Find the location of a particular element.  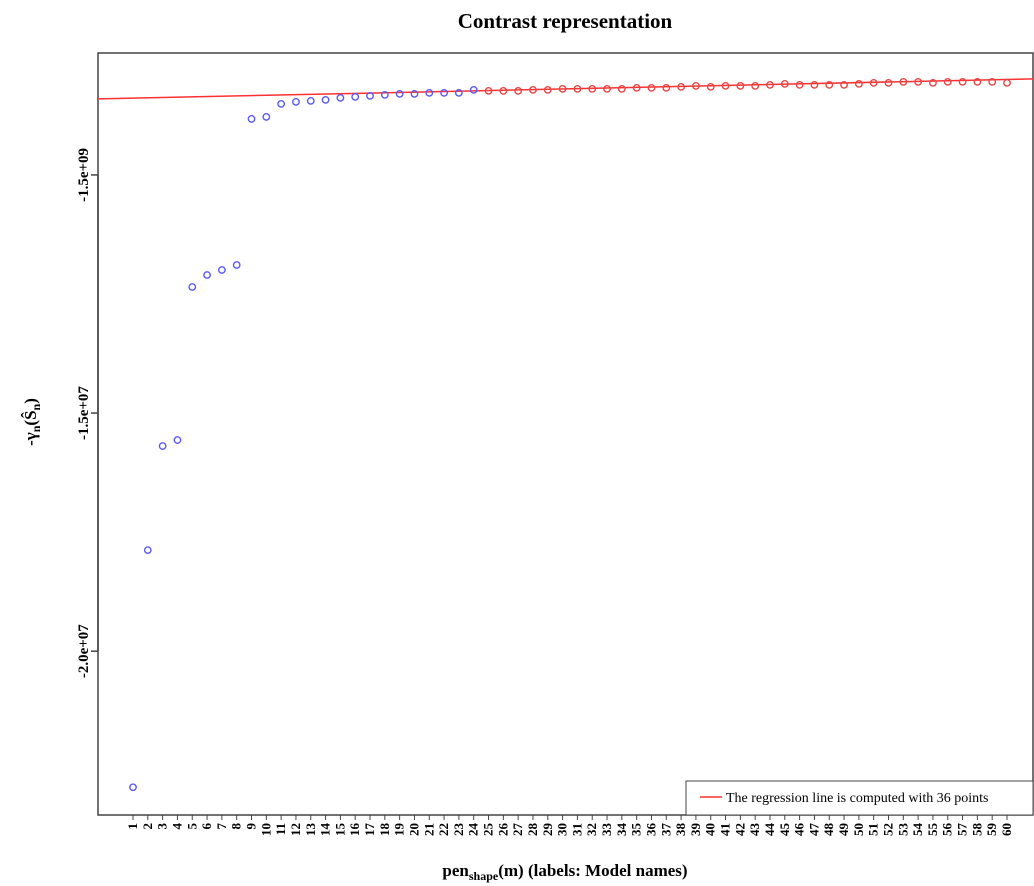

x-tick-label: 27 is located at coordinates (517, 830).